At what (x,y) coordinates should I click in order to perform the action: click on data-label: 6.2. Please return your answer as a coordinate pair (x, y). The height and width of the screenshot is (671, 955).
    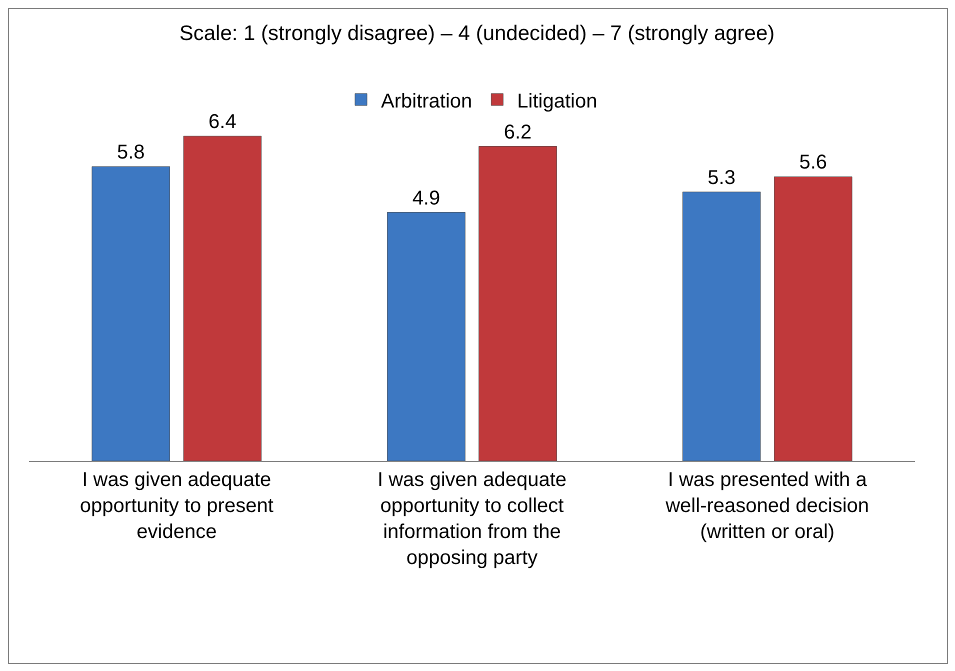
    Looking at the image, I should click on (518, 132).